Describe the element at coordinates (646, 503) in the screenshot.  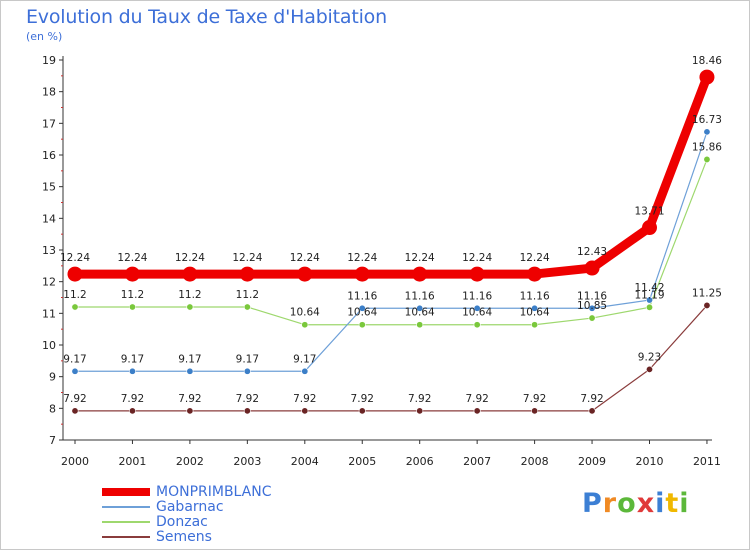
I see `logo-letter: x` at that location.